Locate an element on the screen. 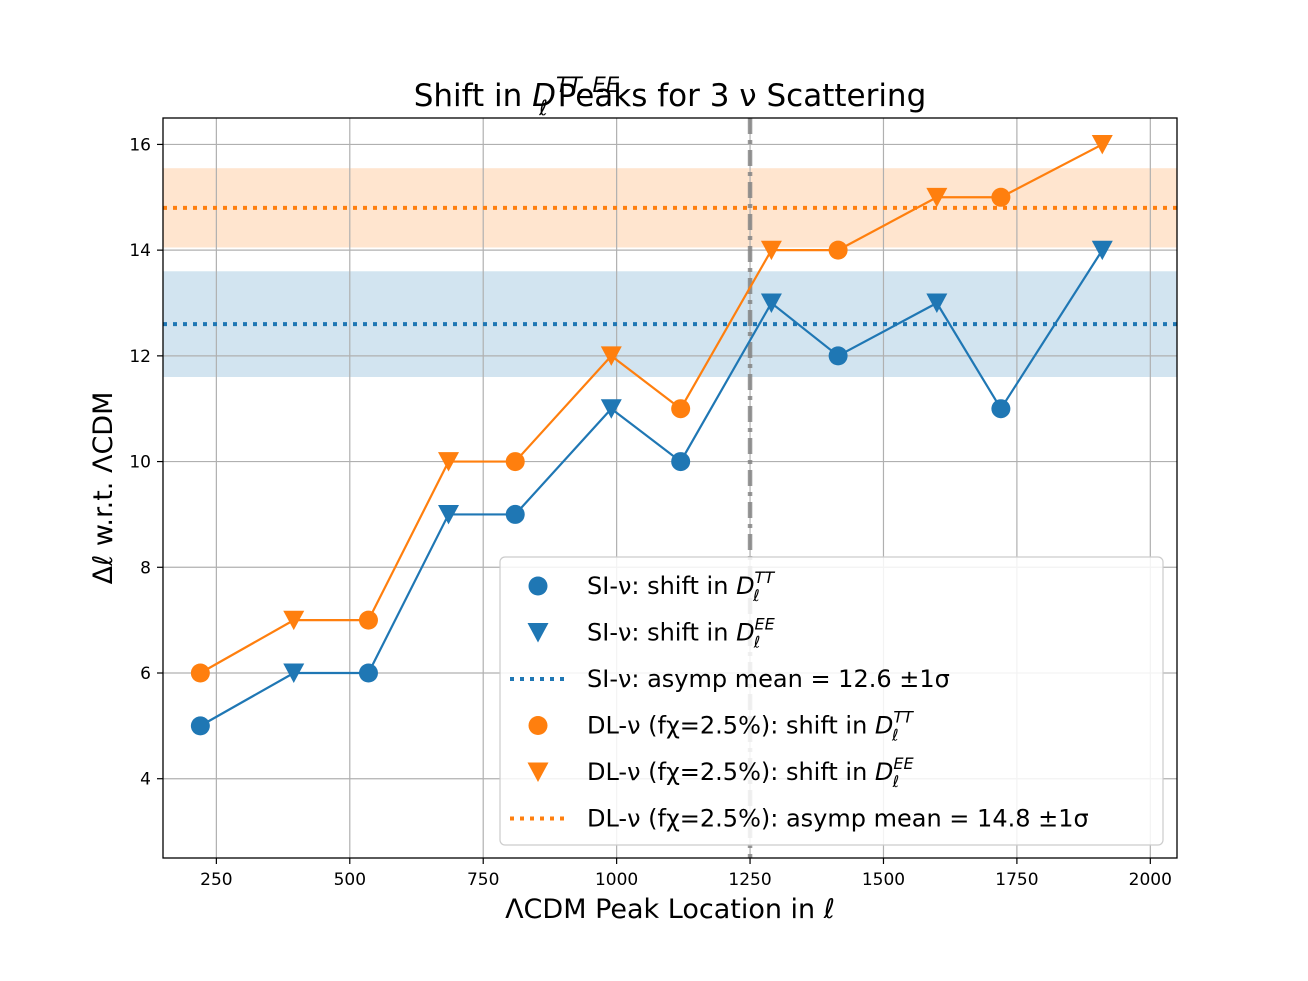 Image resolution: width=1308 pixels, height=981 pixels. x-axis-label: ΛCDM Peak Location in ℓ is located at coordinates (670, 909).